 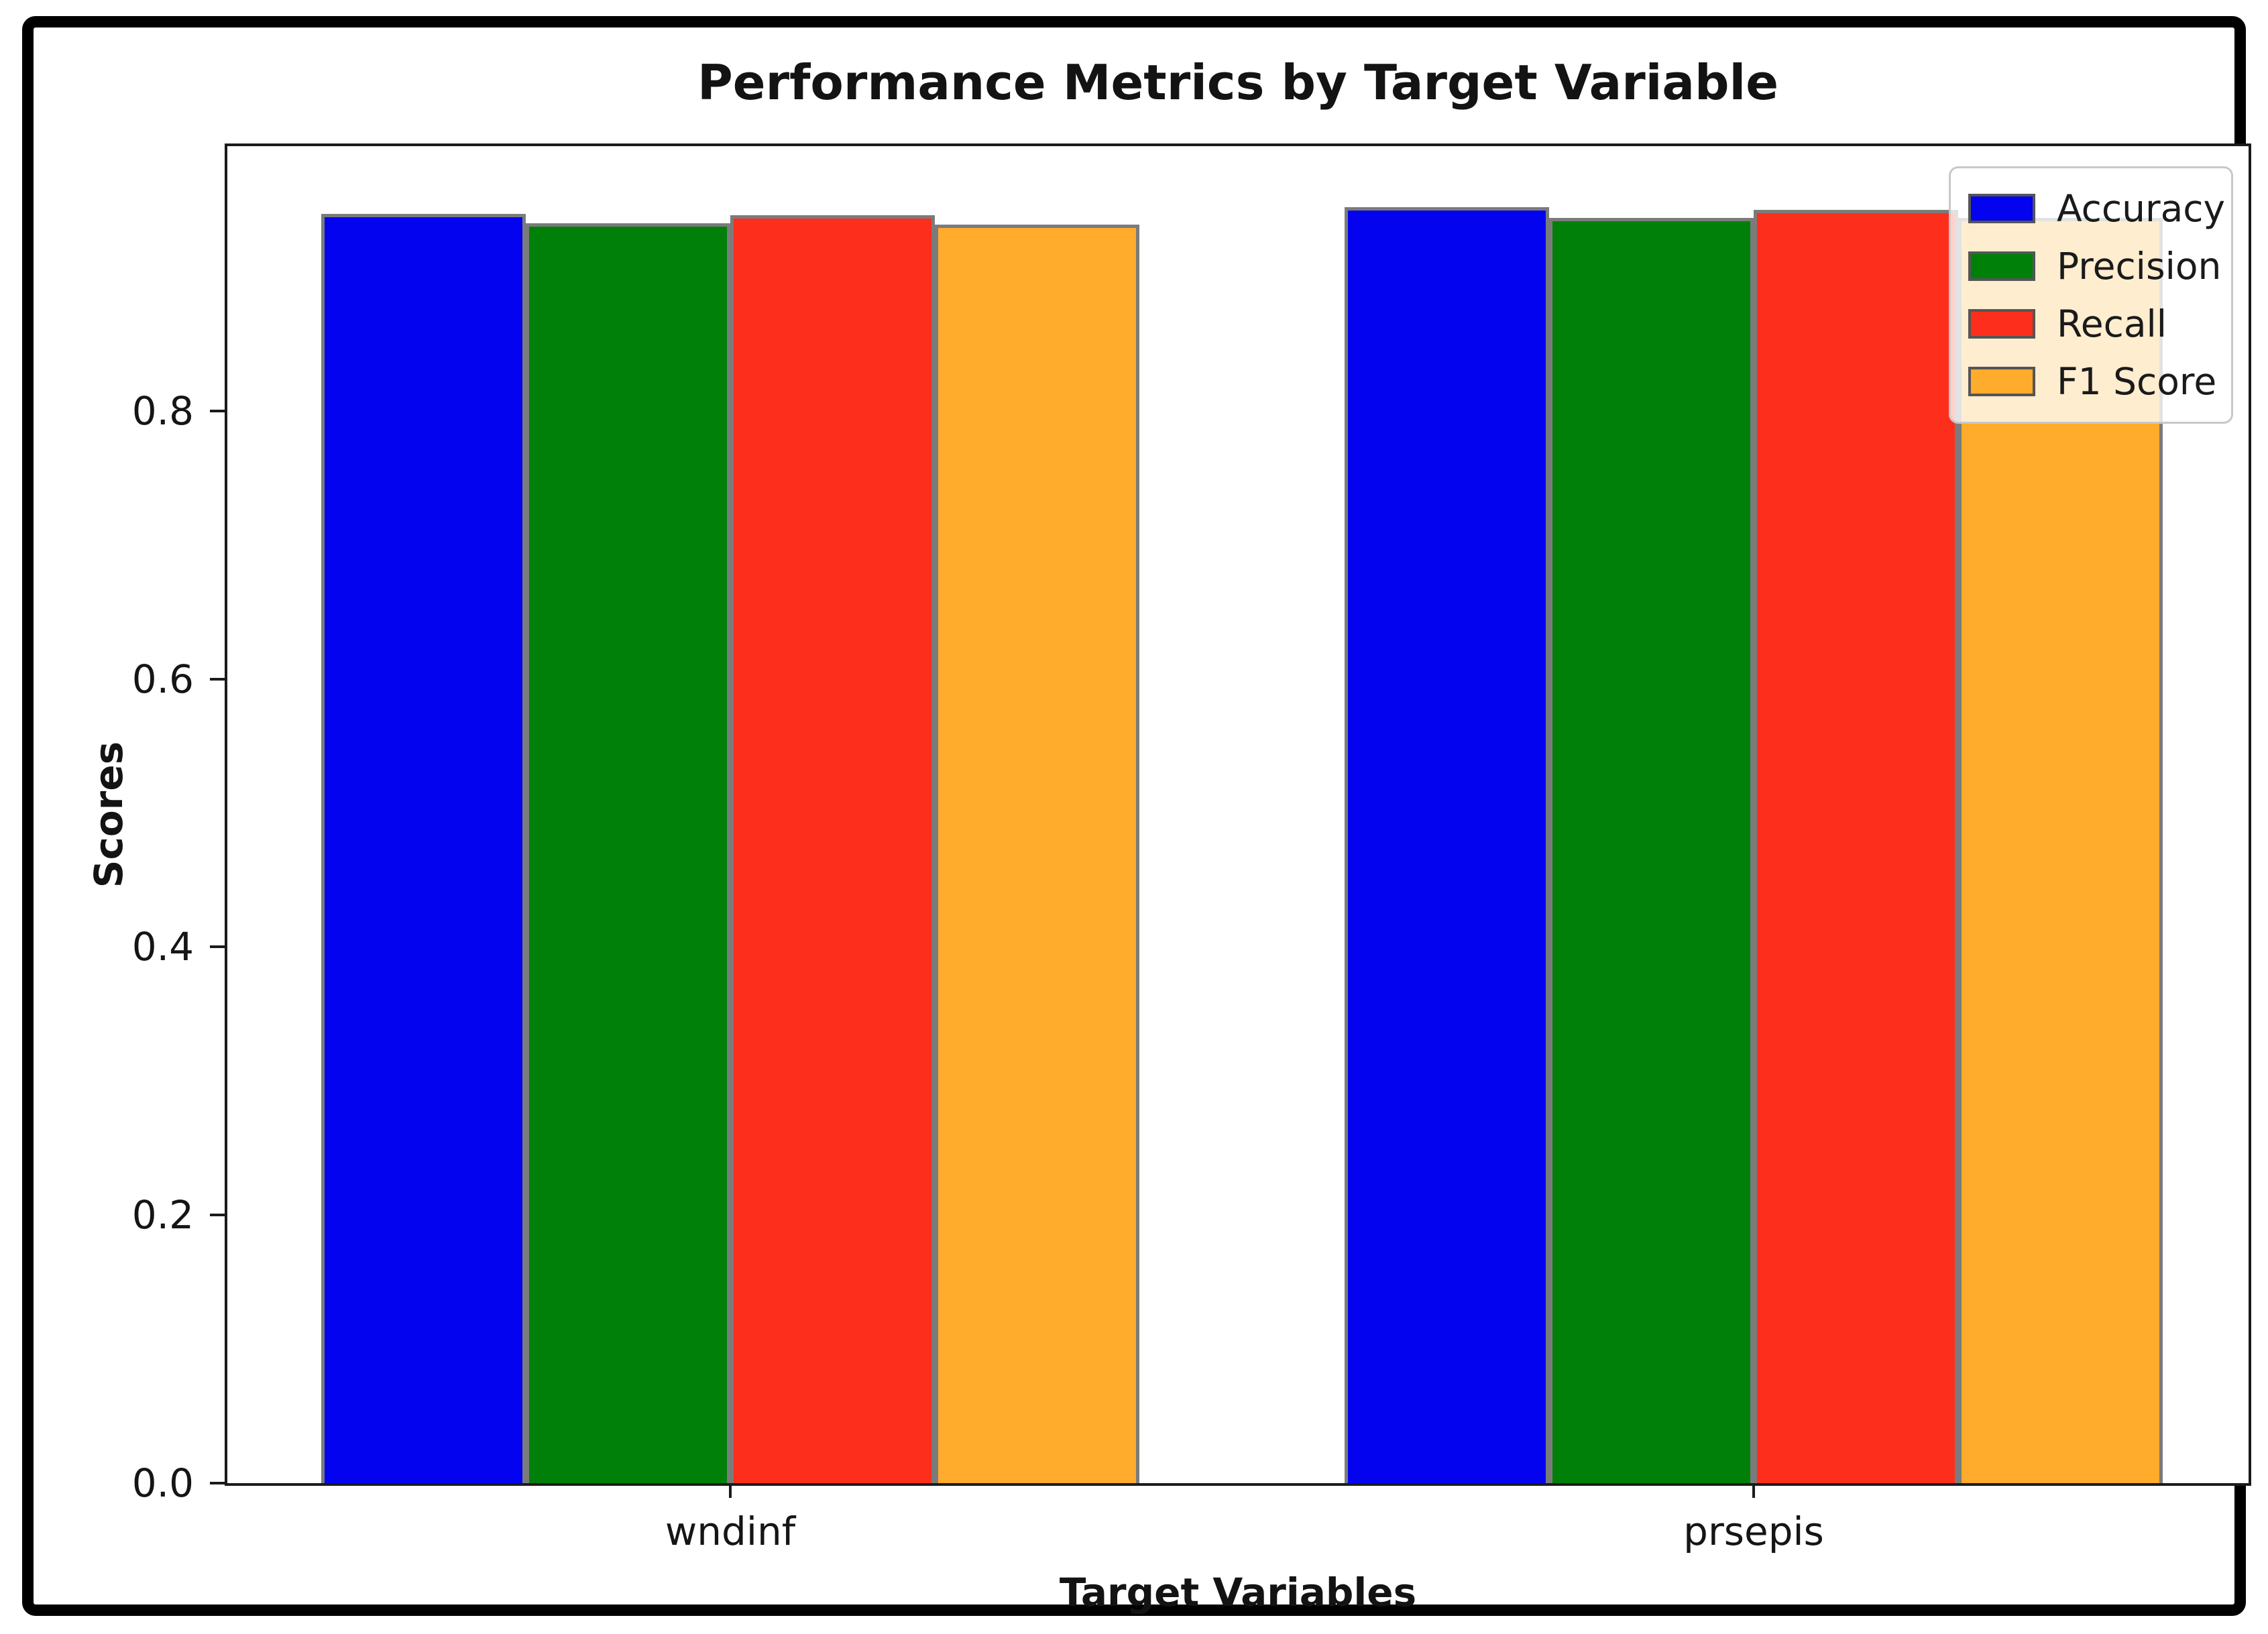 What do you see at coordinates (162, 1215) in the screenshot?
I see `y-tick-label-0.2: 0.2` at bounding box center [162, 1215].